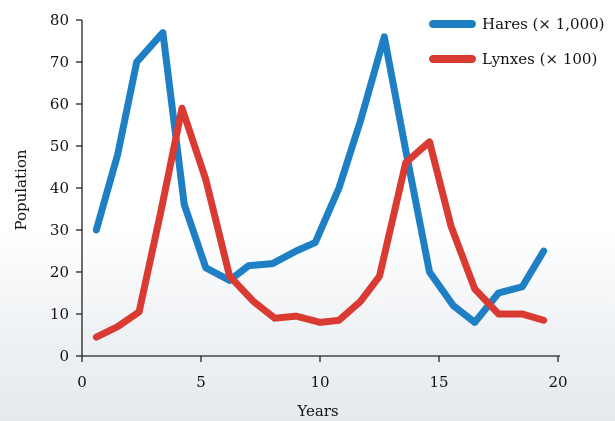 This screenshot has height=421, width=615. I want to click on x-ticks: 0 5 10 15 20, so click(322, 373).